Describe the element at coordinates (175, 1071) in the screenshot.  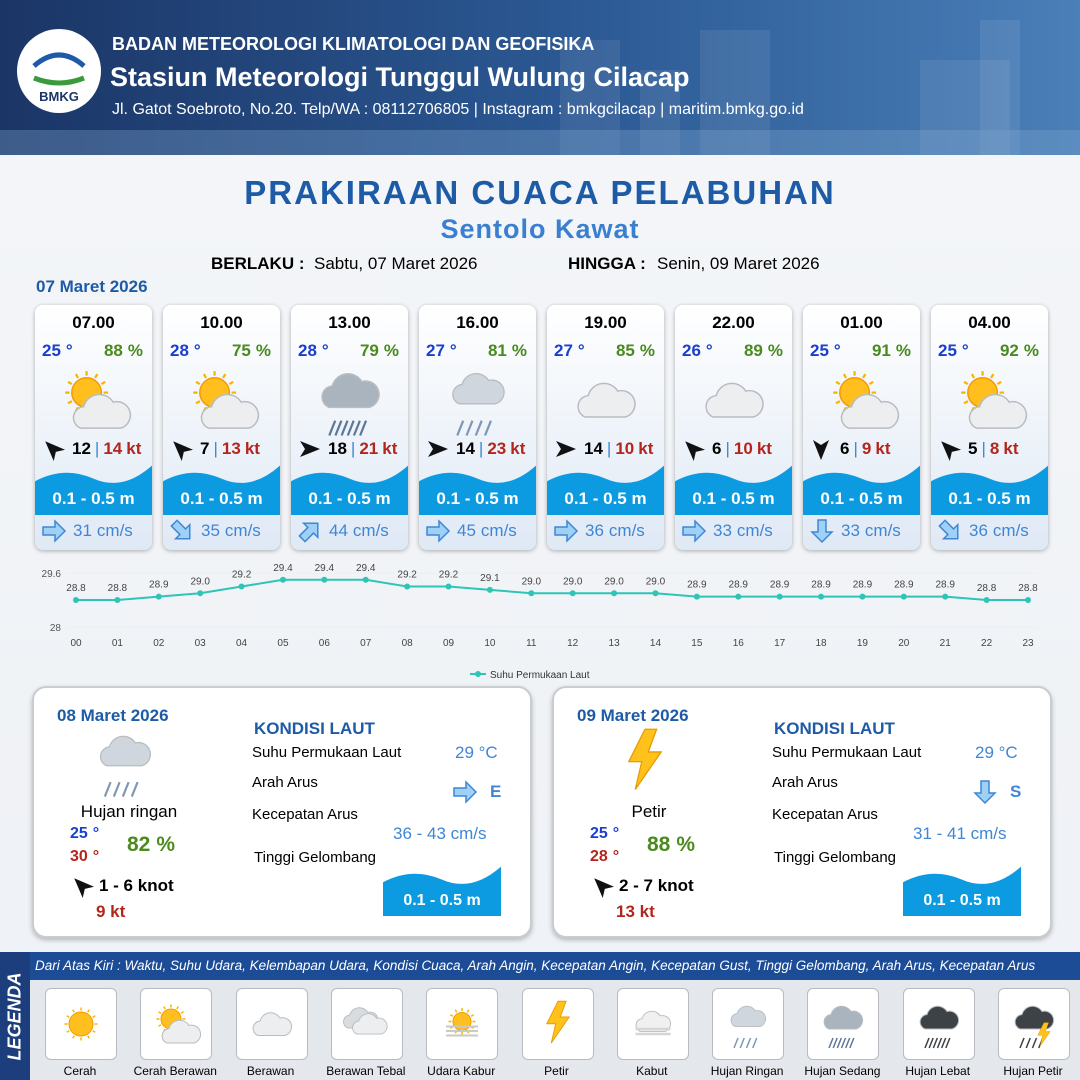
I see `legend-label: Cerah Berawan` at that location.